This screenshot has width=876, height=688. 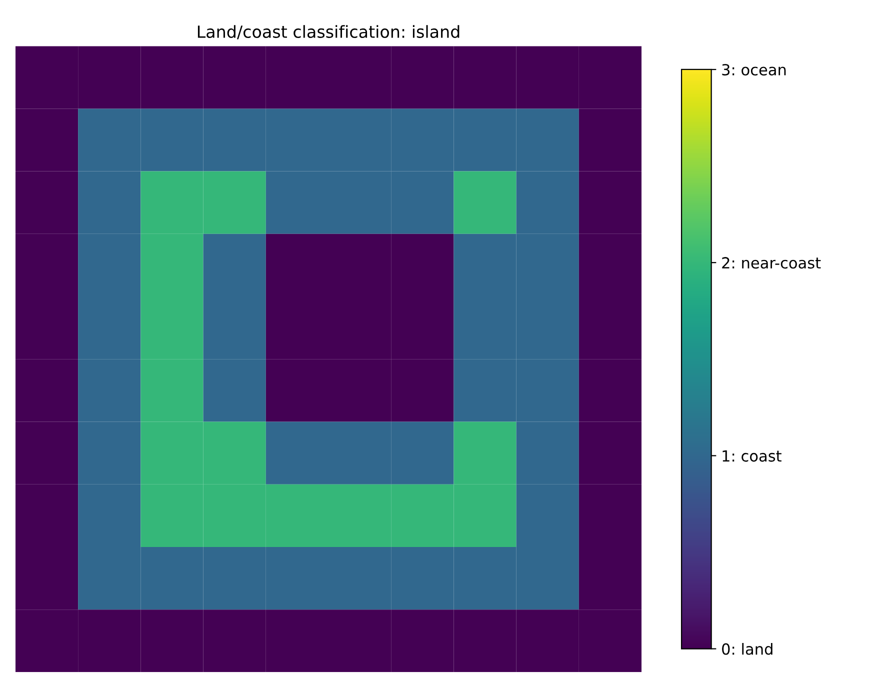 What do you see at coordinates (752, 456) in the screenshot?
I see `color-bar-label: 1: coast` at bounding box center [752, 456].